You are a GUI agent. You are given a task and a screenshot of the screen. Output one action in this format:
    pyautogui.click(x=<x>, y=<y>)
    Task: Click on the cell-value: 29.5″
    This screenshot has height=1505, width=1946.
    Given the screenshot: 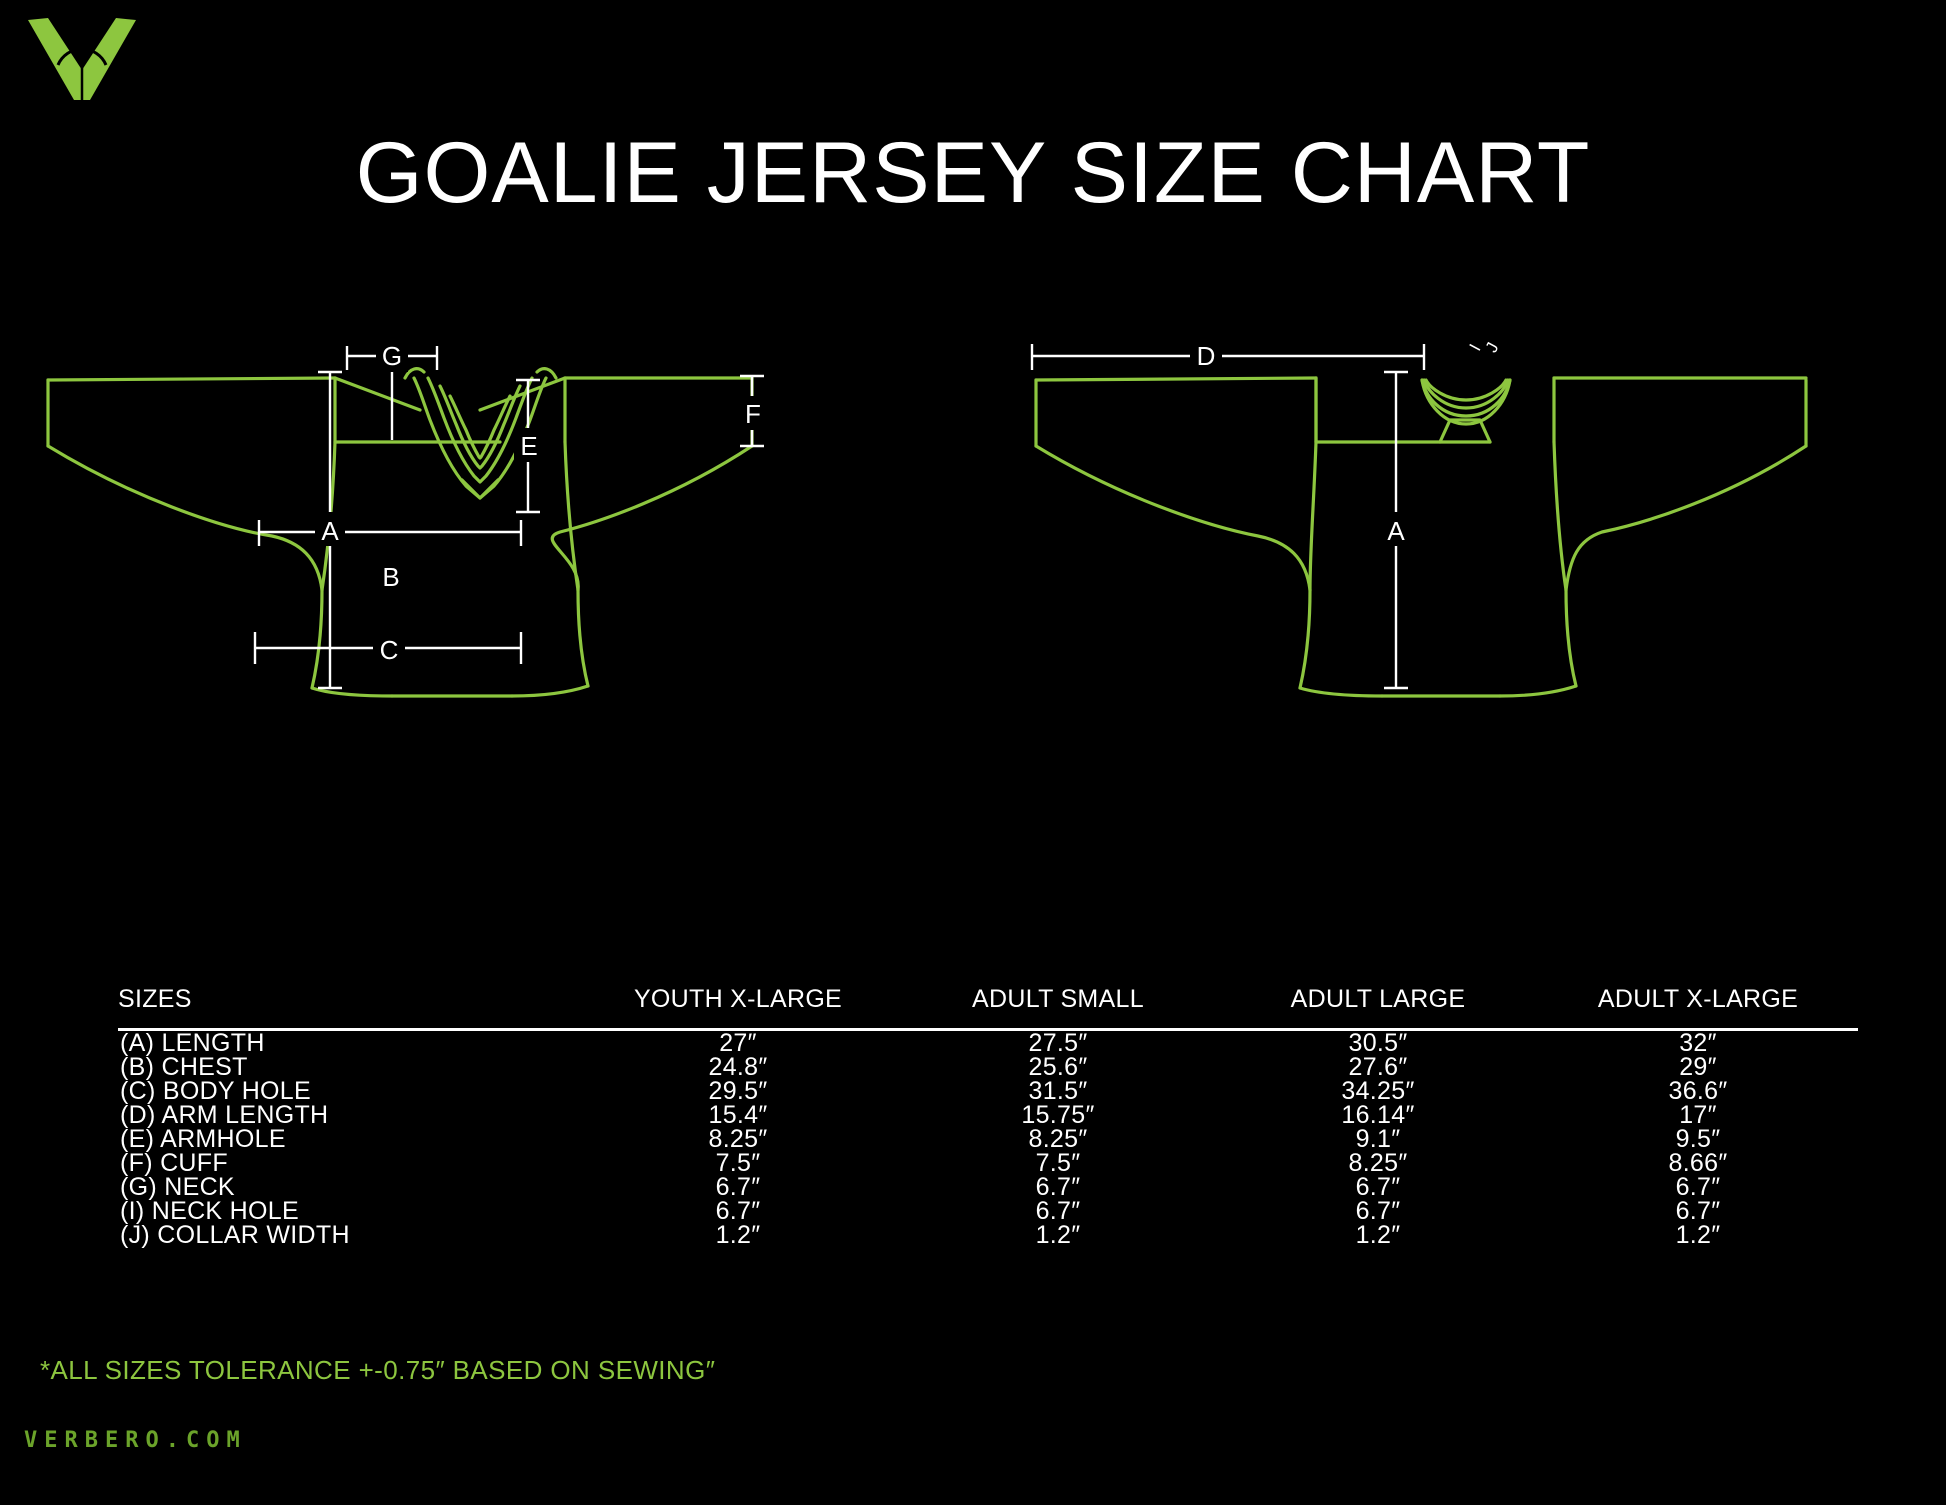 What is the action you would take?
    pyautogui.click(x=738, y=1091)
    